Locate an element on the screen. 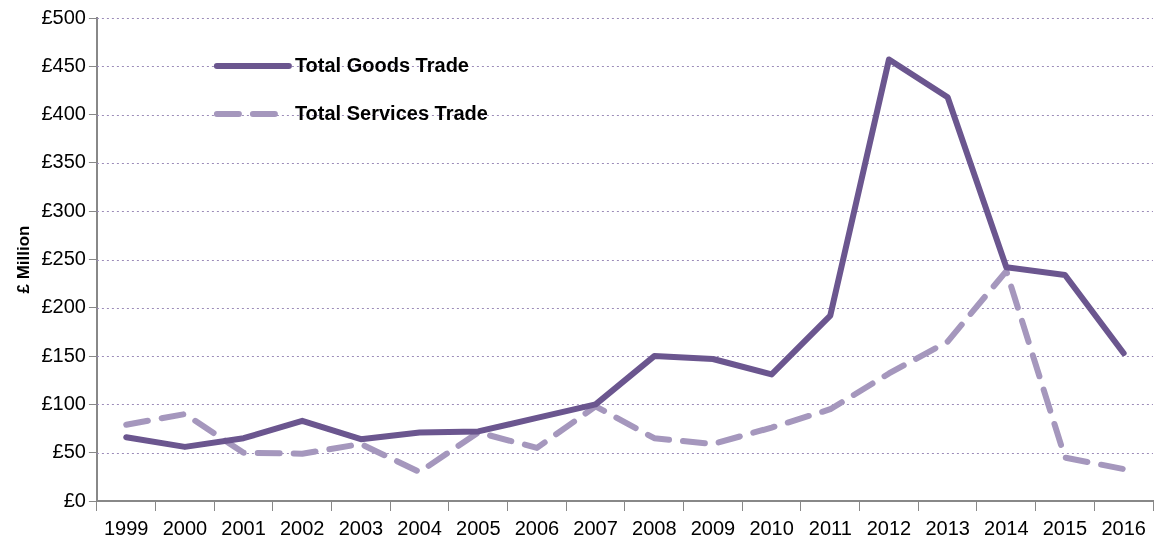 The height and width of the screenshot is (549, 1157). y-tick-label: £250 is located at coordinates (63, 258).